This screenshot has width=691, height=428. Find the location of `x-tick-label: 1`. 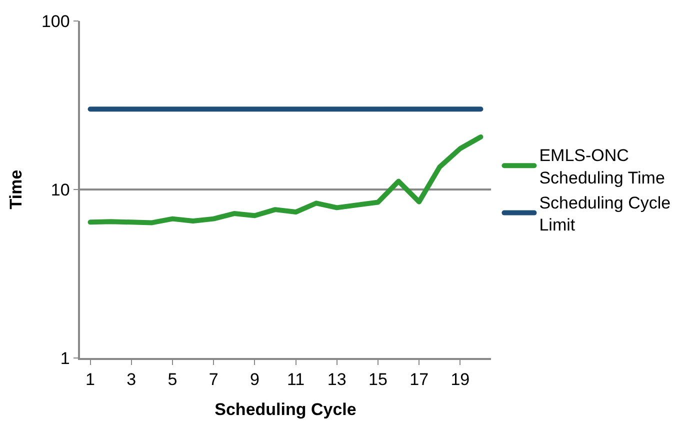

x-tick-label: 1 is located at coordinates (91, 380).